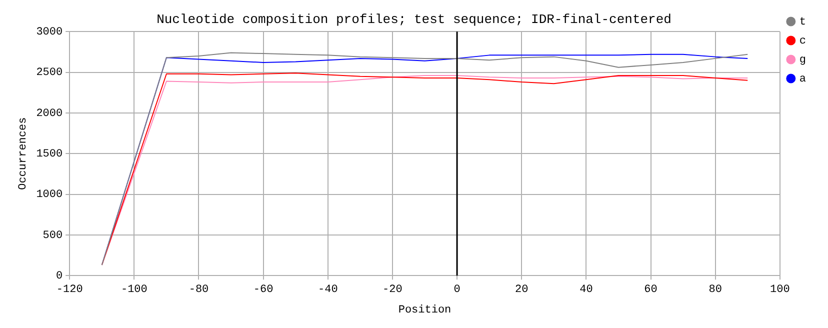 The width and height of the screenshot is (828, 328). What do you see at coordinates (49, 154) in the screenshot?
I see `y-tick-label: 1500` at bounding box center [49, 154].